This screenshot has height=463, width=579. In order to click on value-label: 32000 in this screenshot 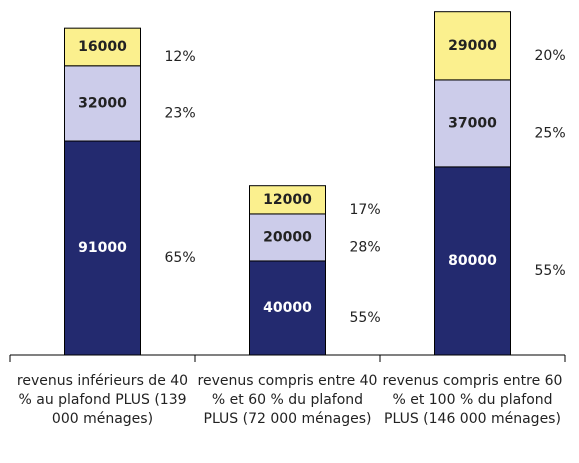, I will do `click(102, 103)`.